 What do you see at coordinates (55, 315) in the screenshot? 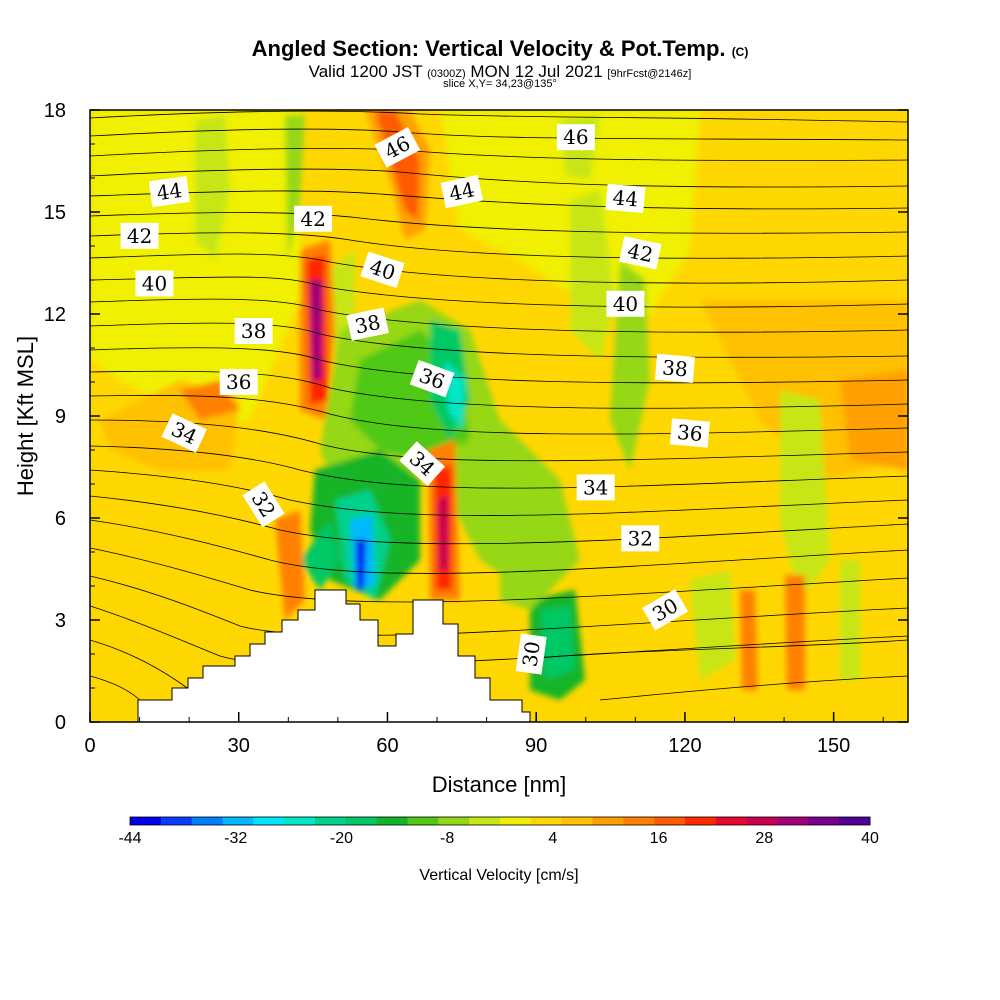
I see `y-tick-label: 12` at bounding box center [55, 315].